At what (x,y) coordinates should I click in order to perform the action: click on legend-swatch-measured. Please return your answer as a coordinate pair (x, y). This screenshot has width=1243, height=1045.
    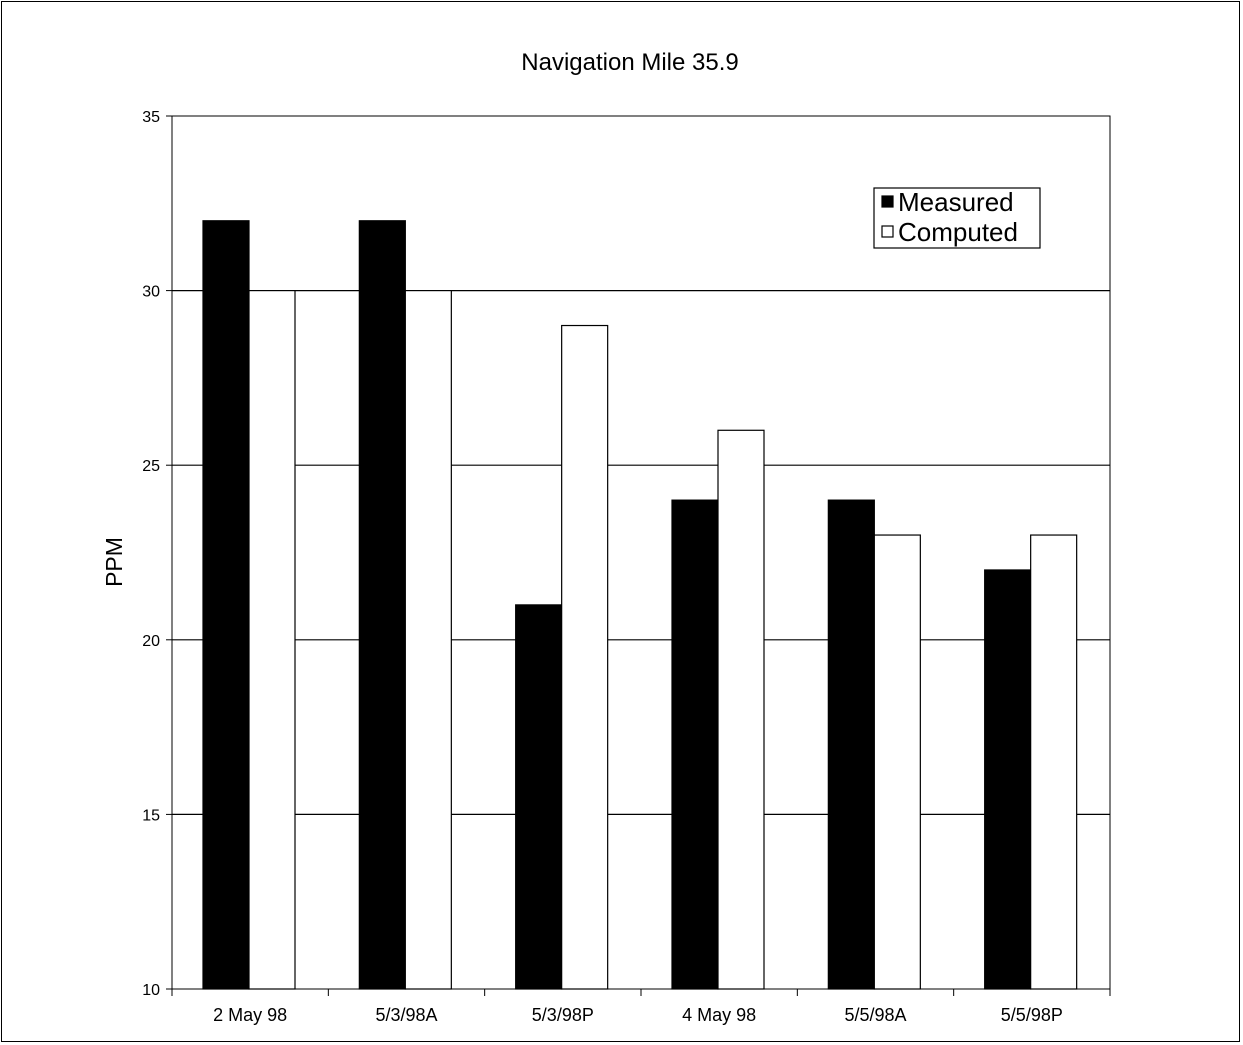
    Looking at the image, I should click on (887, 201).